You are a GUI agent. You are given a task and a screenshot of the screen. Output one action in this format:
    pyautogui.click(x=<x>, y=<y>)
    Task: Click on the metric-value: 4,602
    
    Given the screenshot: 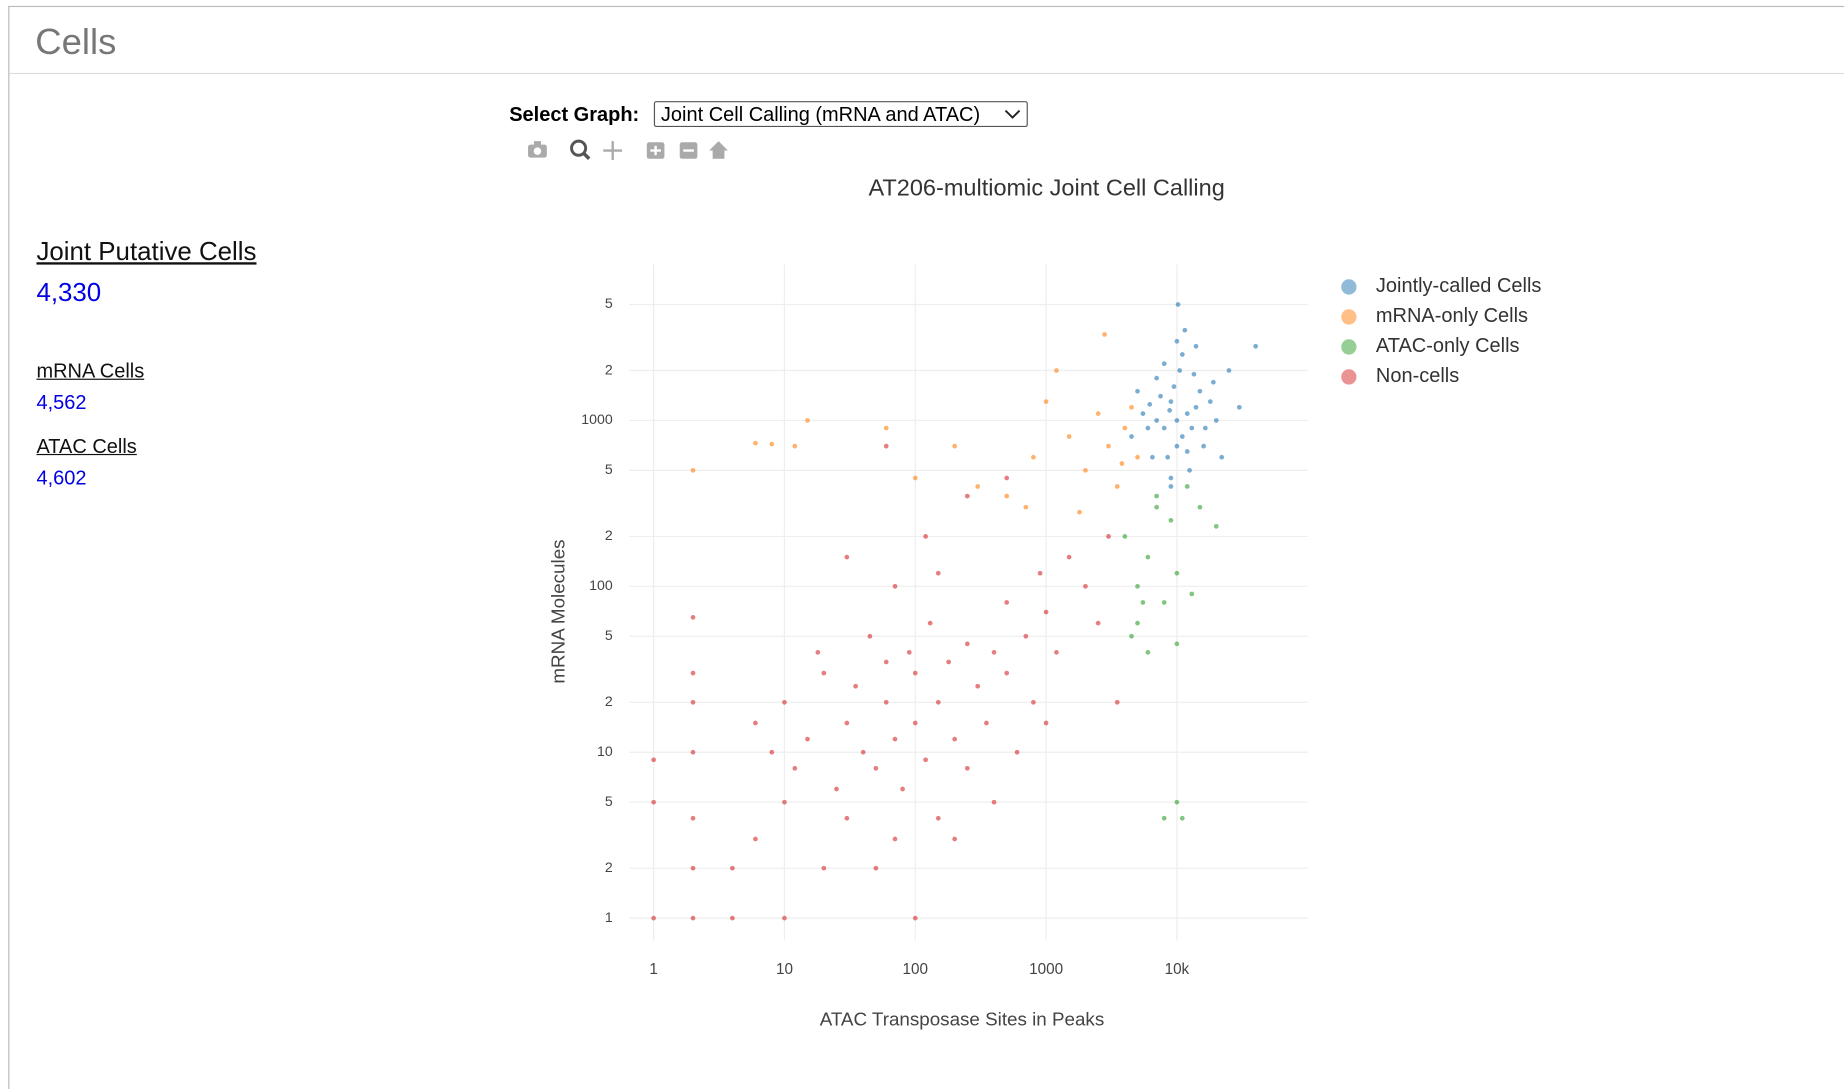 What is the action you would take?
    pyautogui.click(x=61, y=478)
    